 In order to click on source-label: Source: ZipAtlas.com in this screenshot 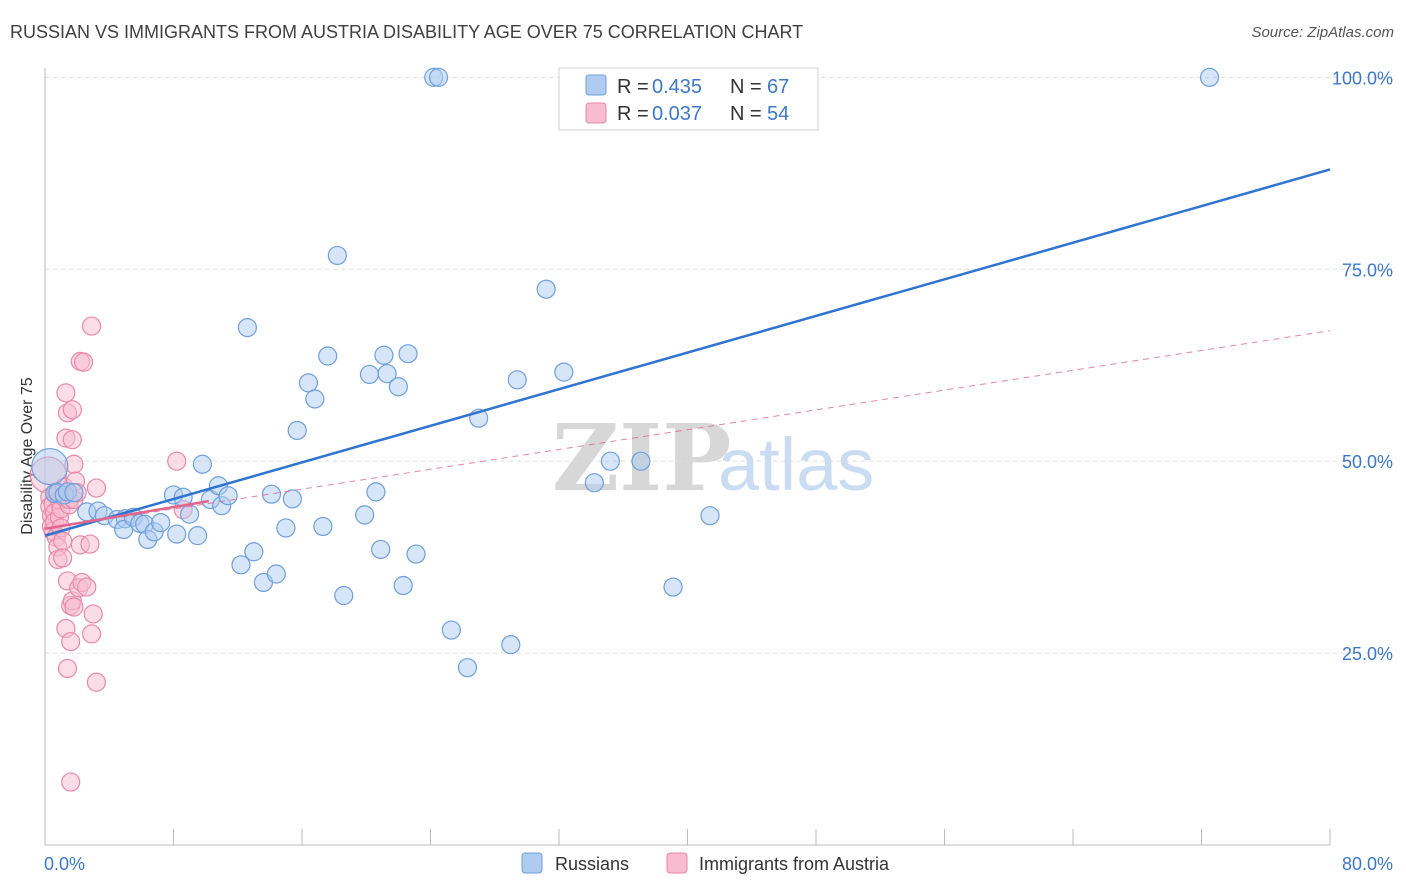, I will do `click(1322, 32)`.